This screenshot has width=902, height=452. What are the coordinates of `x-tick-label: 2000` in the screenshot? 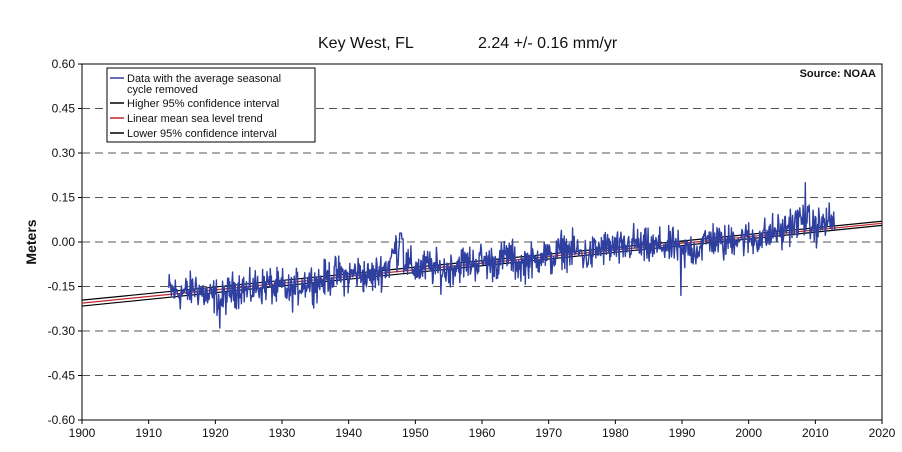 It's located at (748, 433).